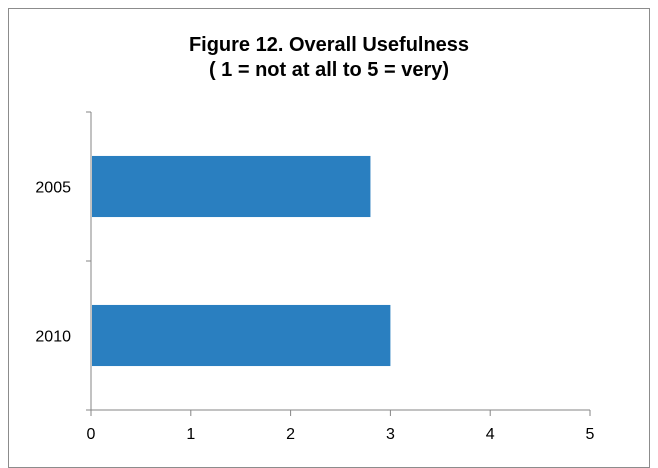 This screenshot has height=468, width=658. I want to click on bar-2010, so click(241, 335).